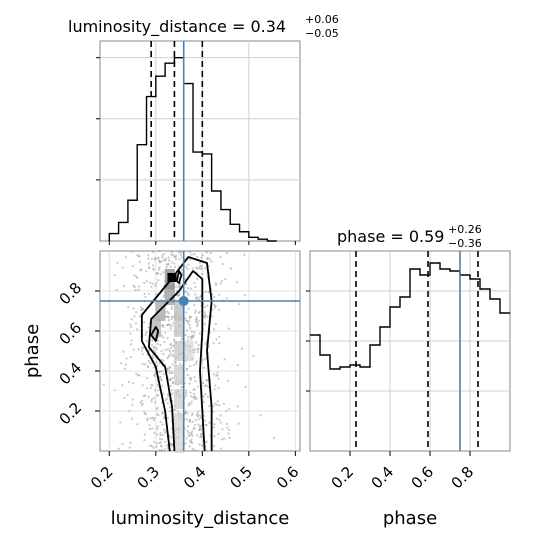 The width and height of the screenshot is (550, 550). Describe the element at coordinates (403, 472) in the screenshot. I see `phase-hist-x-ticks: 0.2 0.4 0.6 0.8` at that location.